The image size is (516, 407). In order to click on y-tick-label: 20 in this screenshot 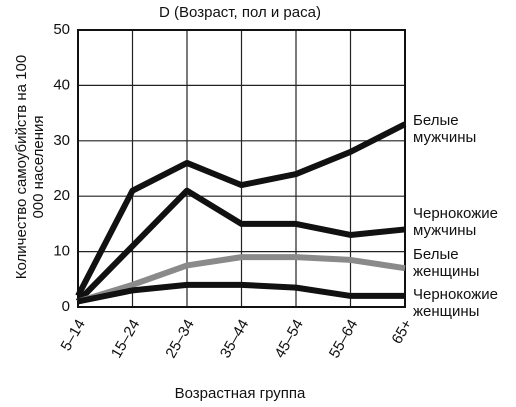, I will do `click(61, 195)`.